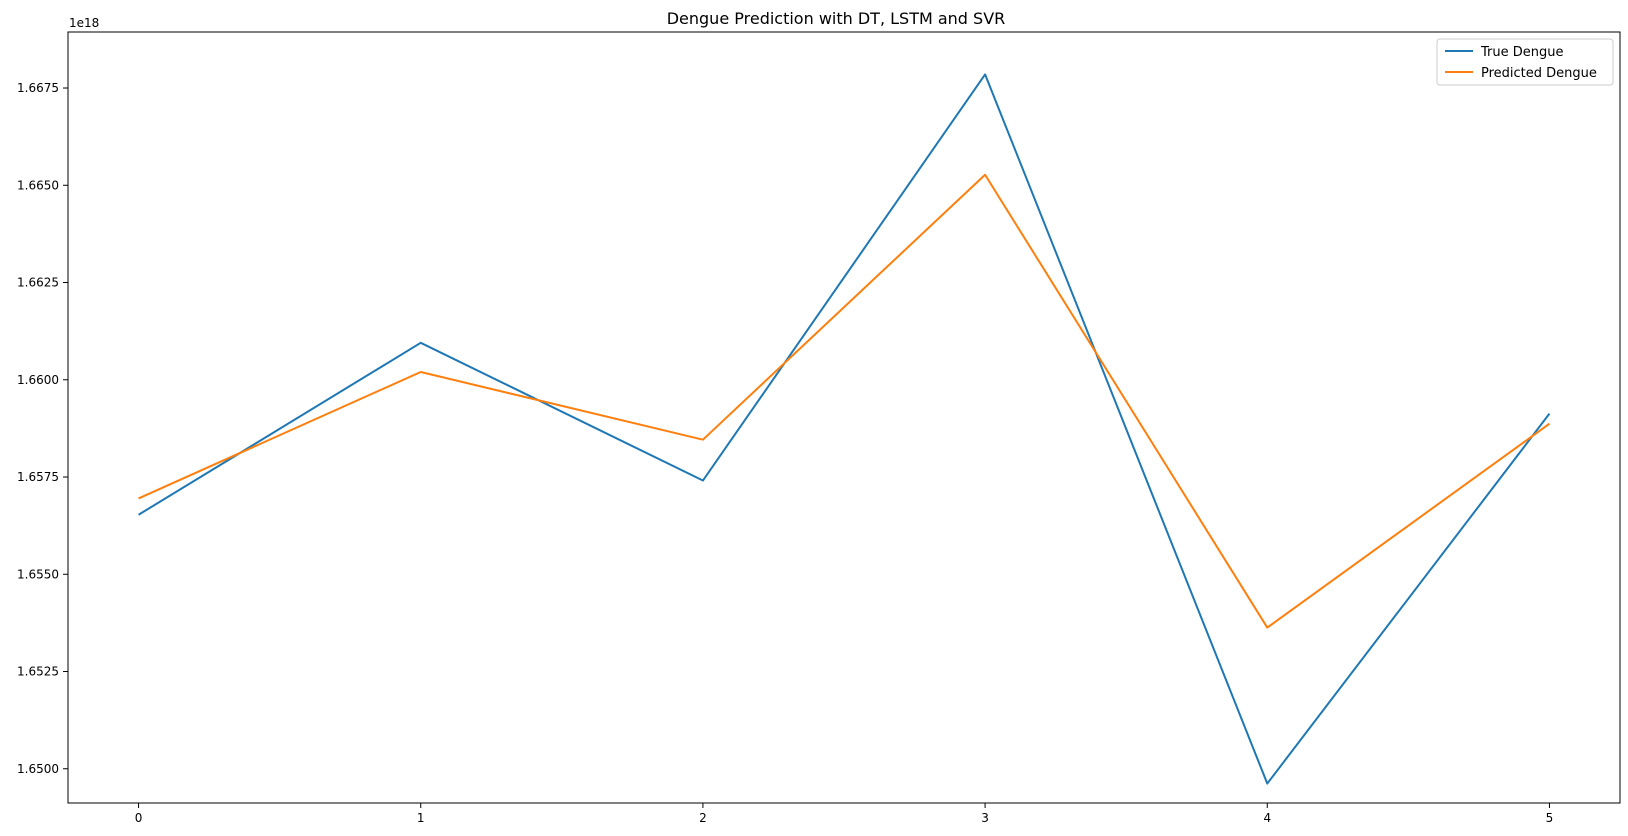  Describe the element at coordinates (1550, 818) in the screenshot. I see `x-tick-label: 5` at that location.